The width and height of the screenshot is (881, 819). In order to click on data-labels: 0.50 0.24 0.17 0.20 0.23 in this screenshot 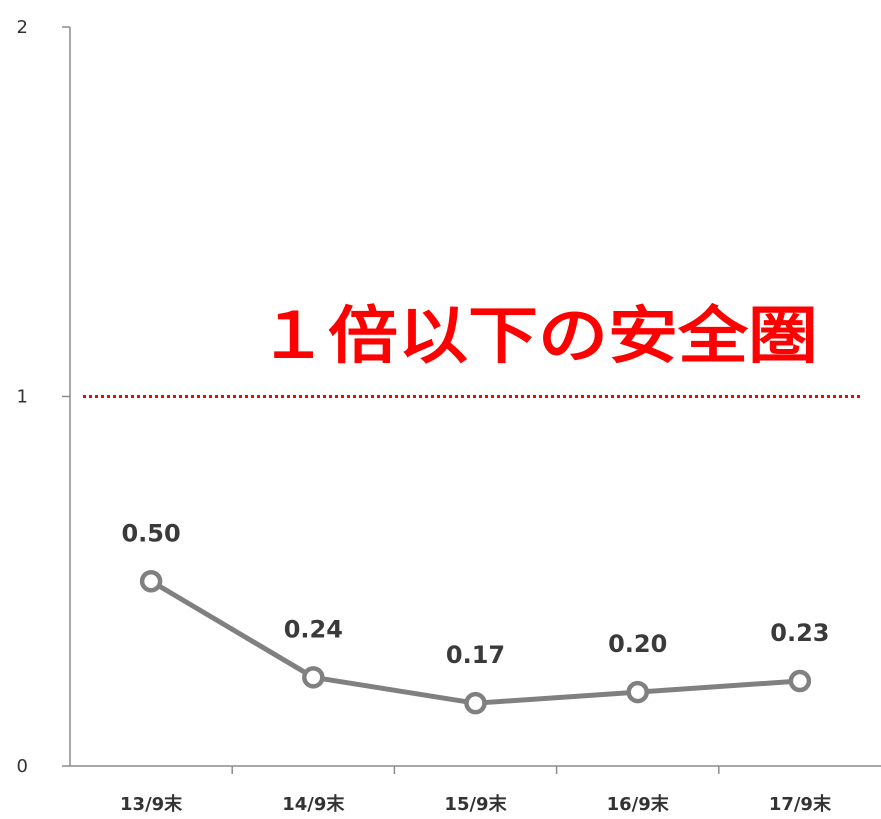, I will do `click(475, 594)`.